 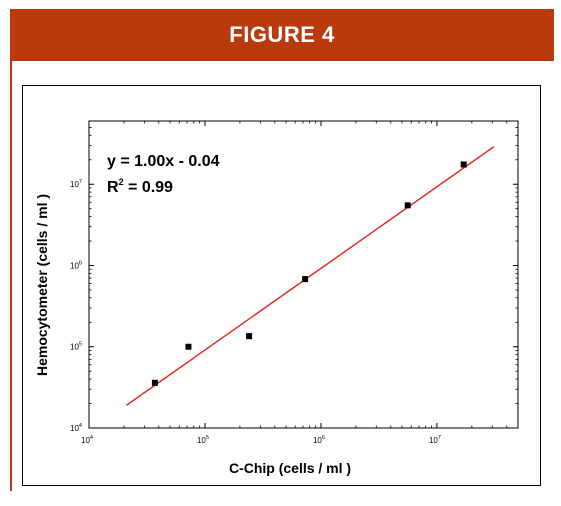 I want to click on y-tick-exponent: 4, so click(x=80, y=426).